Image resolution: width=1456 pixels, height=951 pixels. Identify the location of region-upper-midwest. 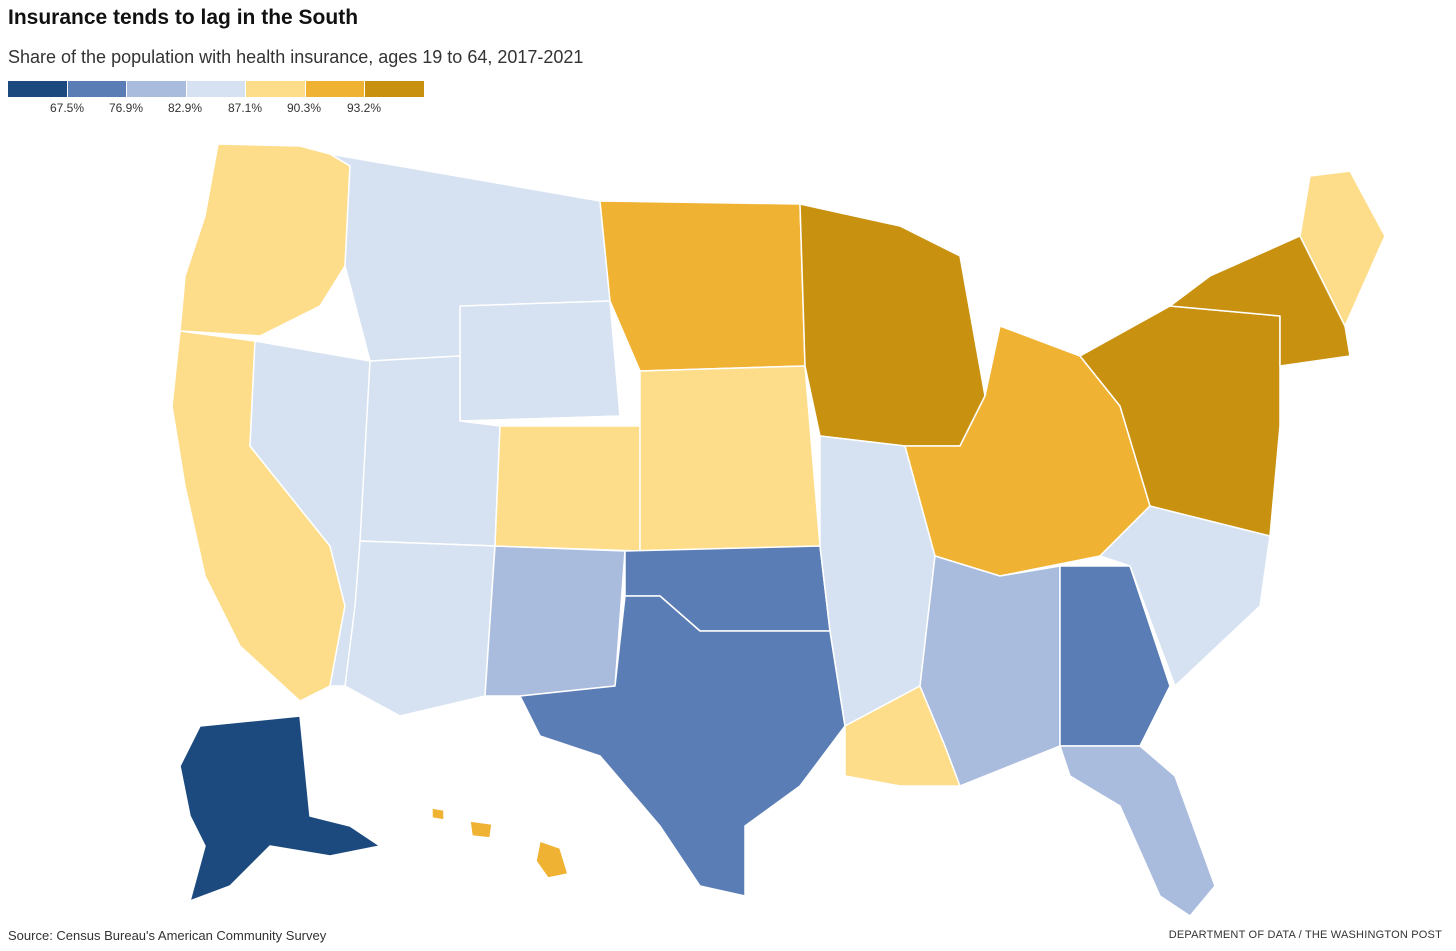
(892, 325).